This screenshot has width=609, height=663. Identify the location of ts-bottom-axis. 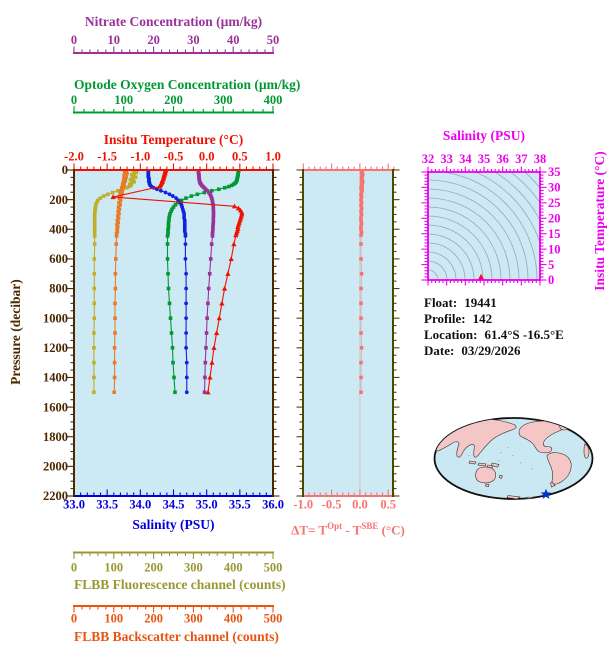
(484, 282).